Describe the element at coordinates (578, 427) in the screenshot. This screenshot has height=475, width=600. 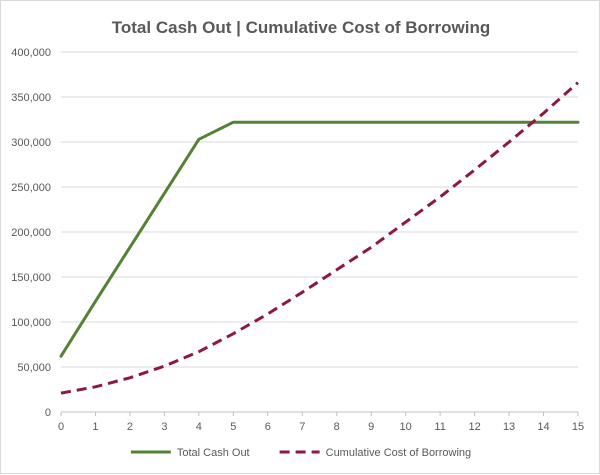
I see `x-tick-label: 15` at that location.